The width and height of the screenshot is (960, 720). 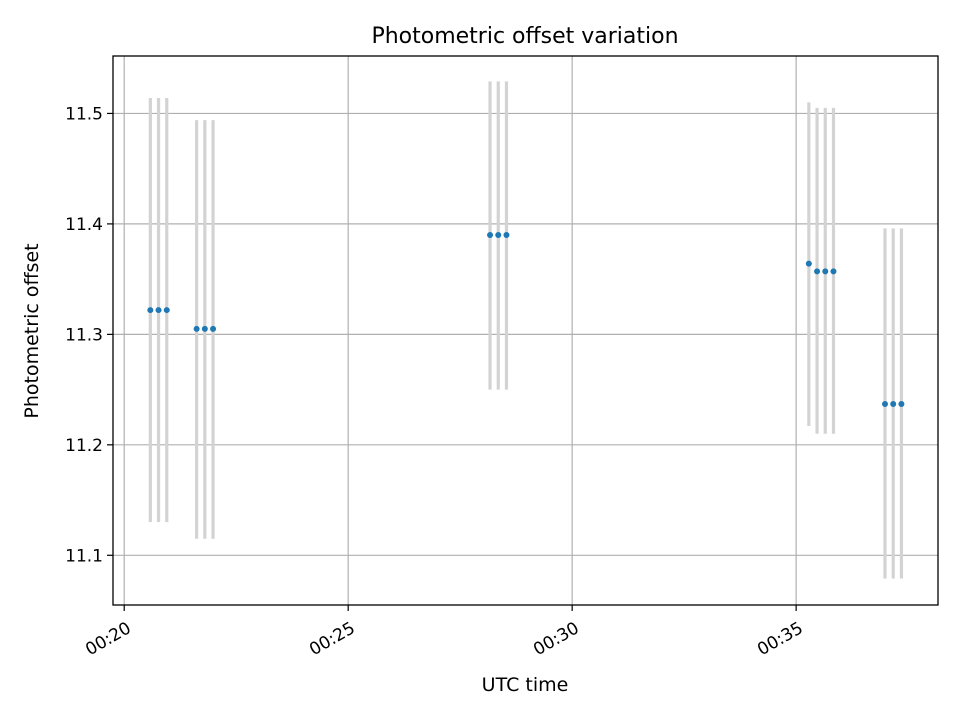 I want to click on y-tick-label: 11.3, so click(x=84, y=335).